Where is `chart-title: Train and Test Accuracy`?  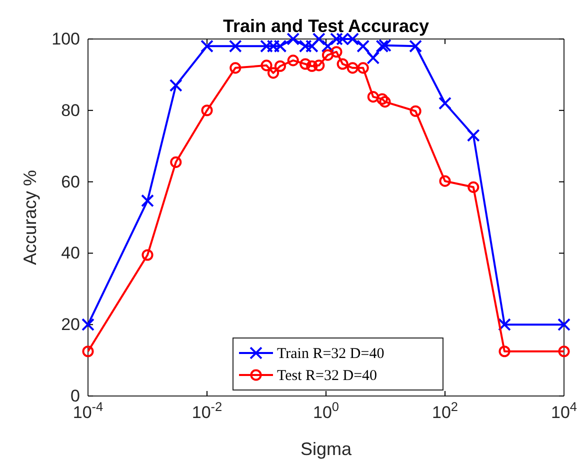 chart-title: Train and Test Accuracy is located at coordinates (326, 26).